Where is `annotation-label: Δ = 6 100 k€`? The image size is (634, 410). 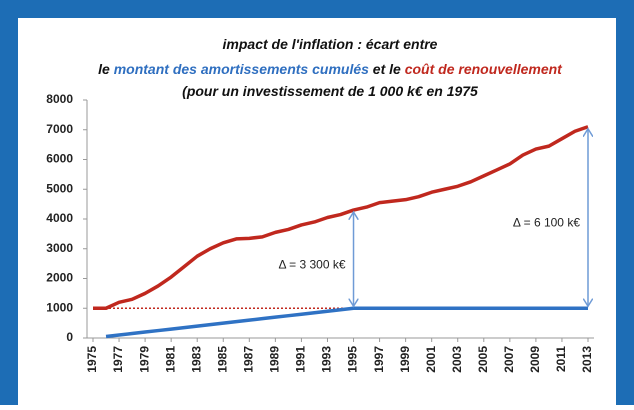 annotation-label: Δ = 6 100 k€ is located at coordinates (546, 223).